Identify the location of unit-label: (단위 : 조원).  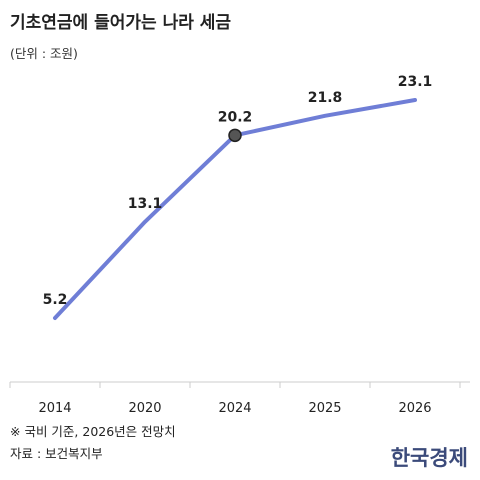
(44, 53).